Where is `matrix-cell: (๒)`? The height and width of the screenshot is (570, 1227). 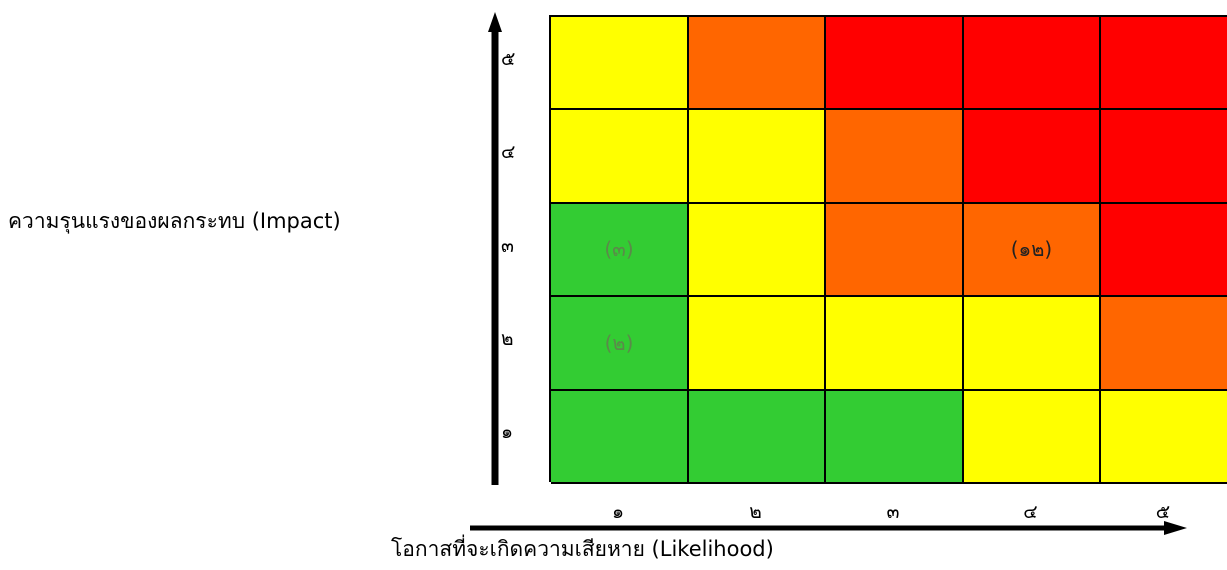 matrix-cell: (๒) is located at coordinates (620, 344).